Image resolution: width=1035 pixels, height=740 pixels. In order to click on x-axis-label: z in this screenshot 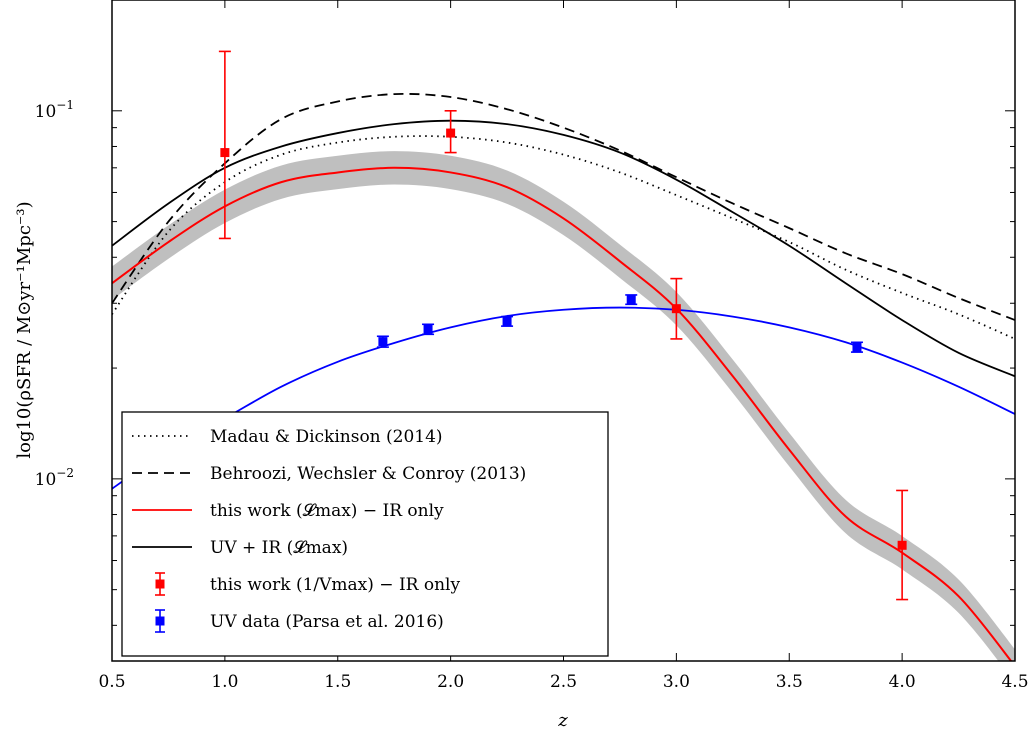, I will do `click(562, 720)`.